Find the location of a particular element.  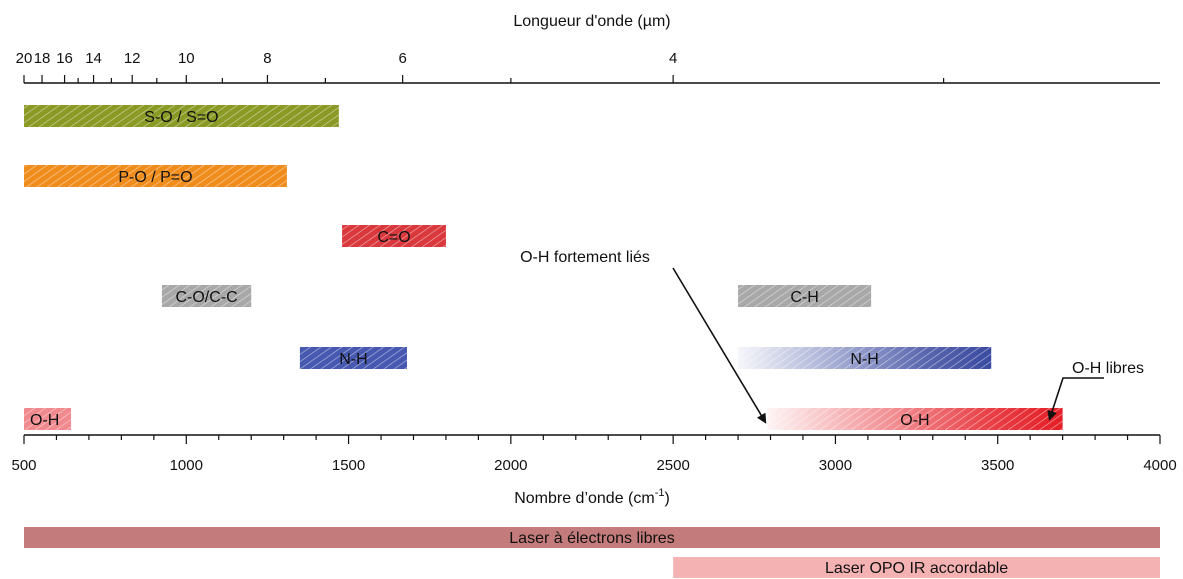

band-c-h-4: C-H is located at coordinates (805, 296).